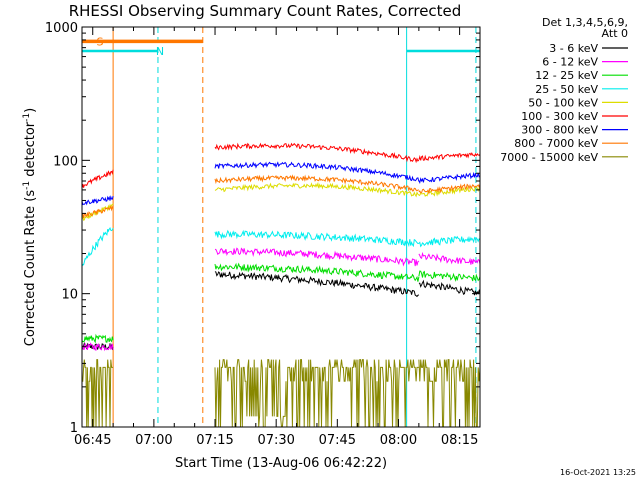 Image resolution: width=640 pixels, height=480 pixels. I want to click on y-tick-label-0: 1, so click(74, 428).